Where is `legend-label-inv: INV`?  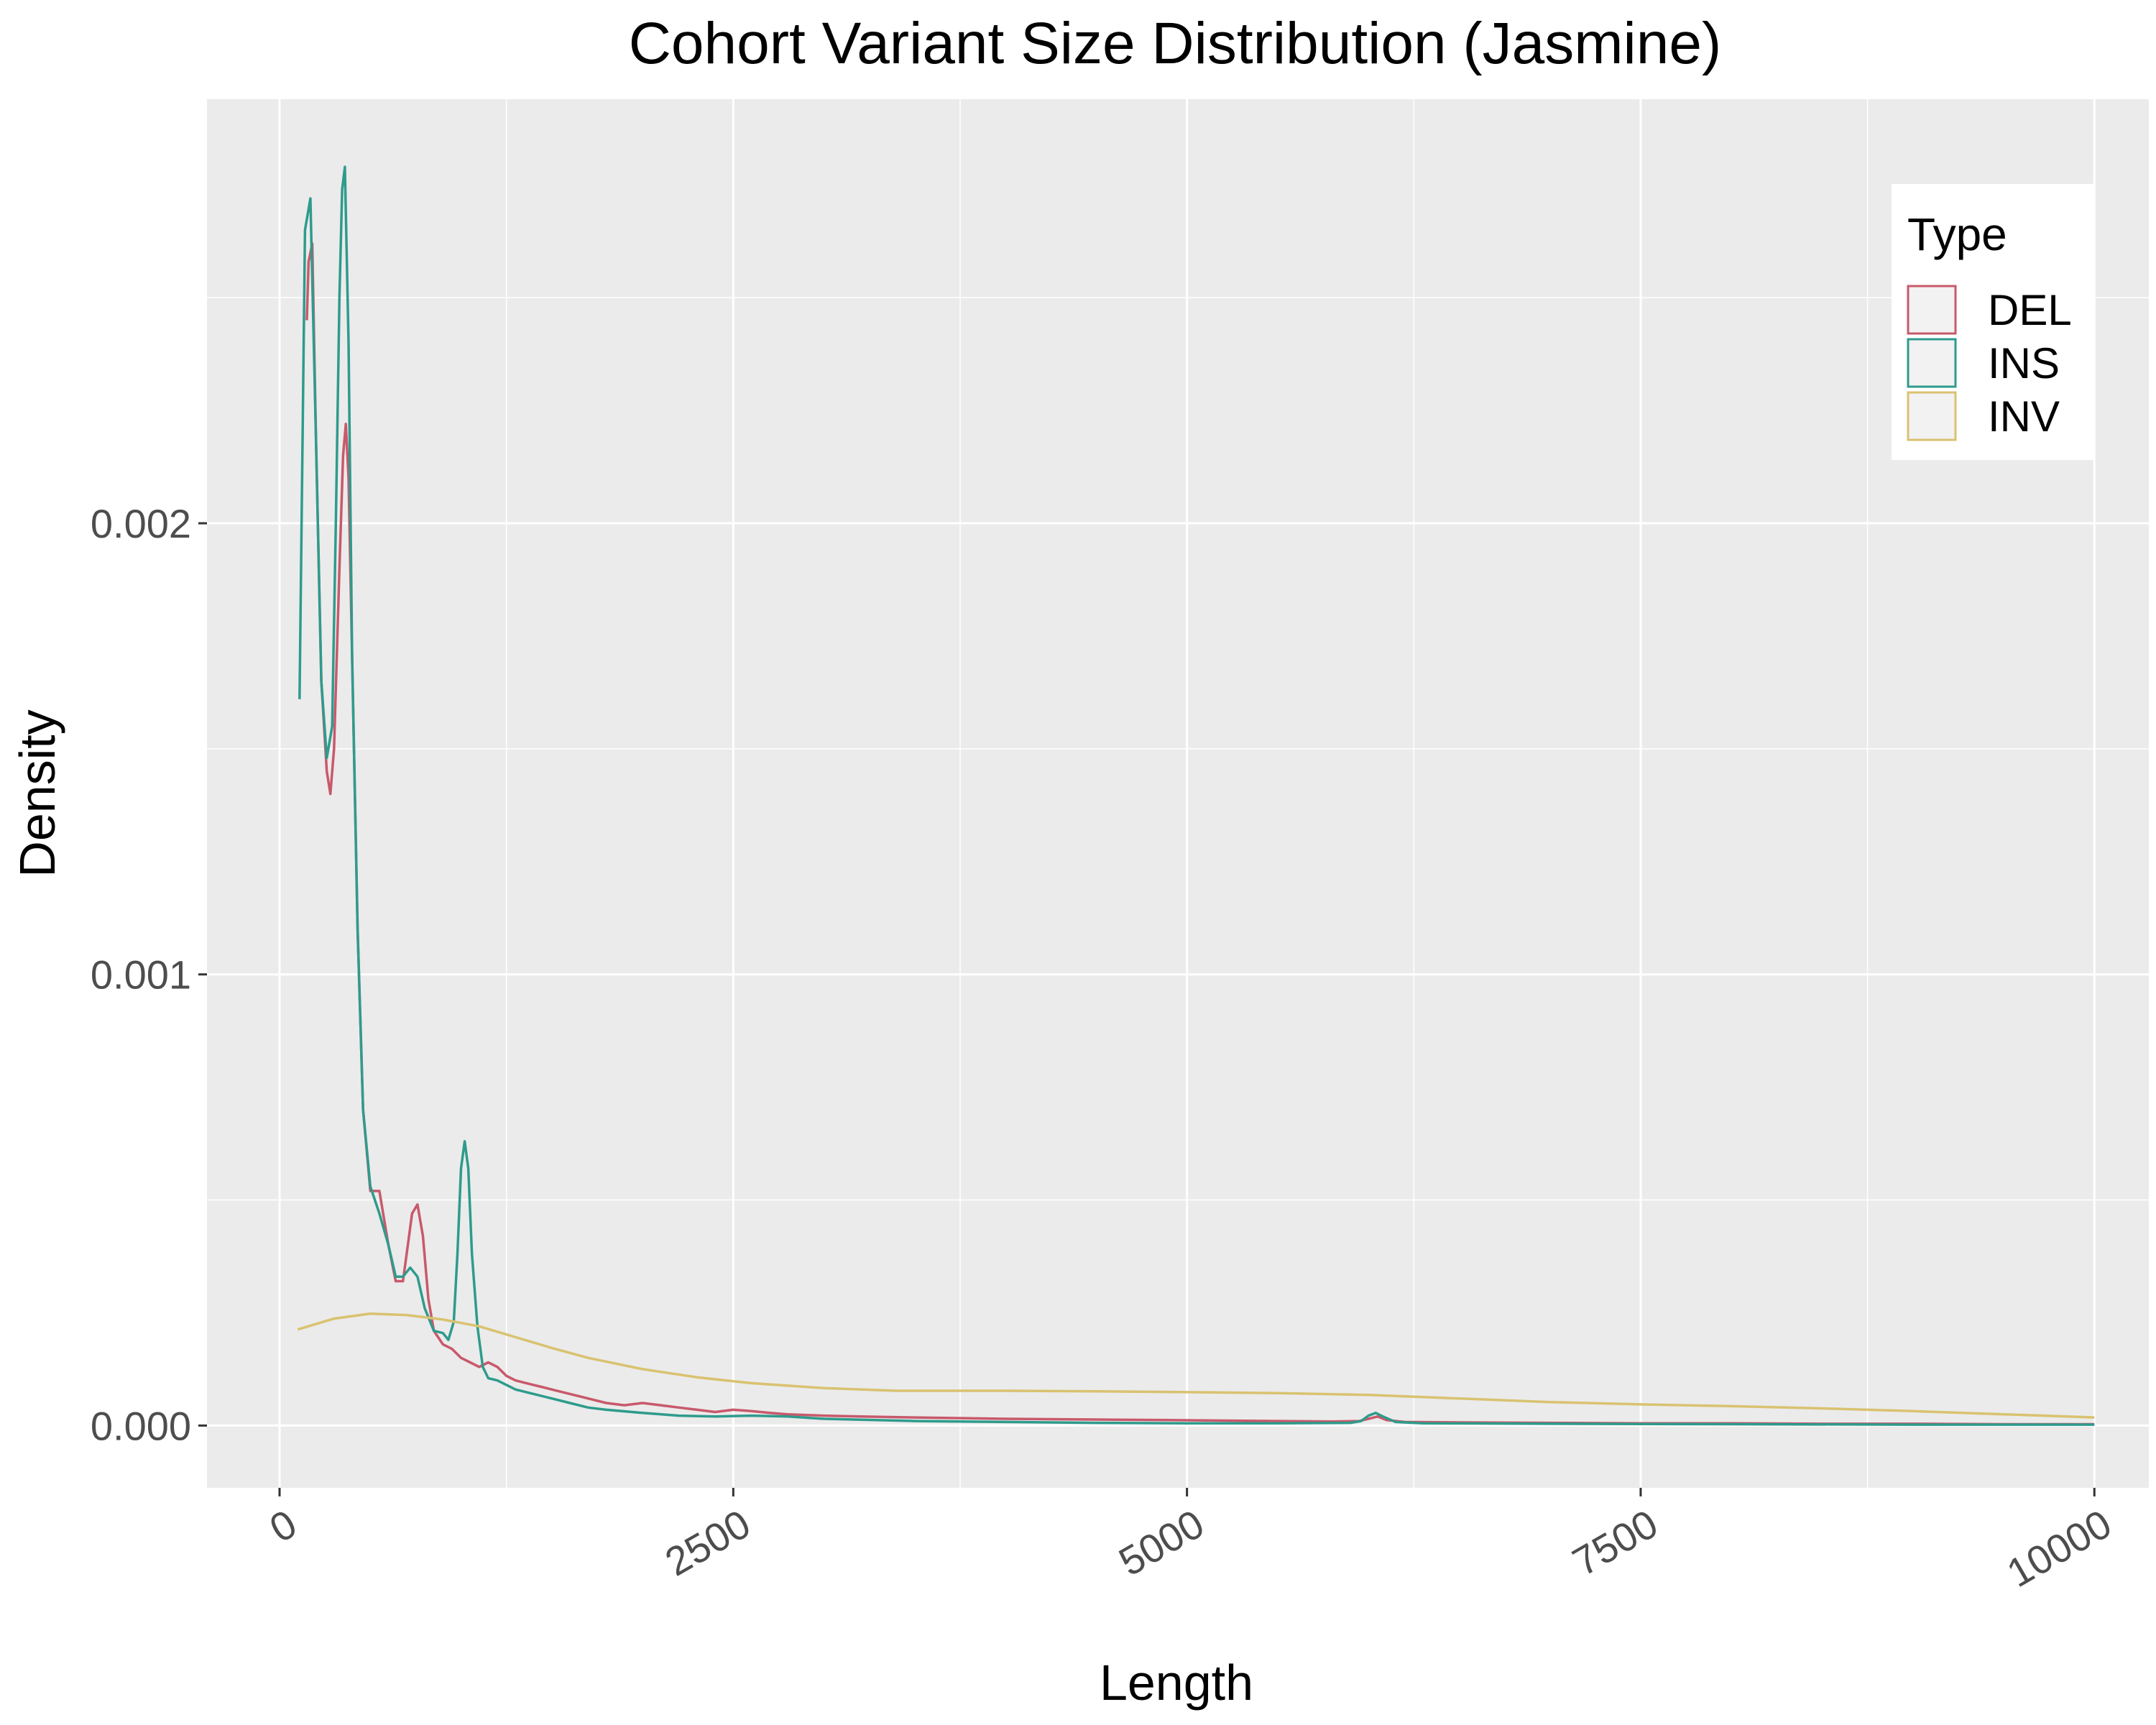 legend-label-inv: INV is located at coordinates (2024, 416).